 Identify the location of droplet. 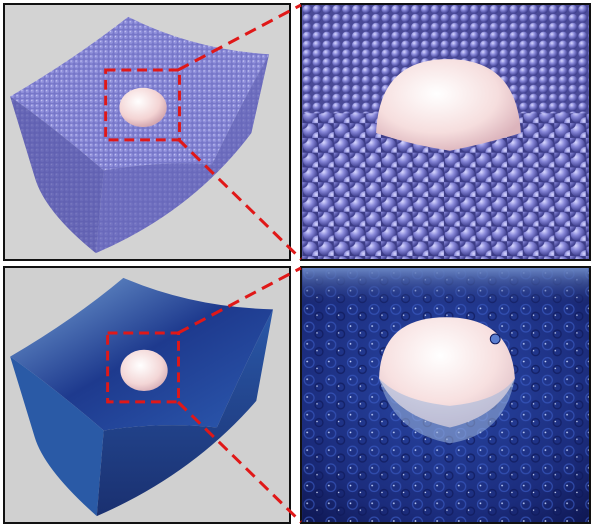
(495, 339).